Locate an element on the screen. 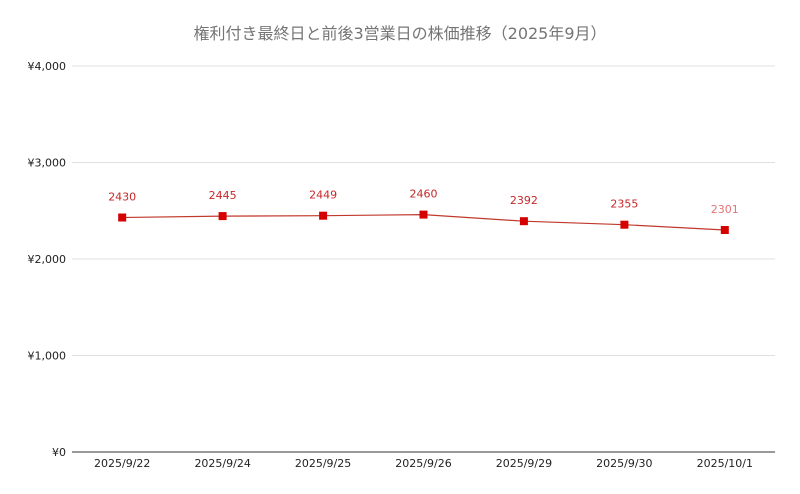 This screenshot has width=800, height=494. x-tick-label: 2025/9/30 is located at coordinates (624, 463).